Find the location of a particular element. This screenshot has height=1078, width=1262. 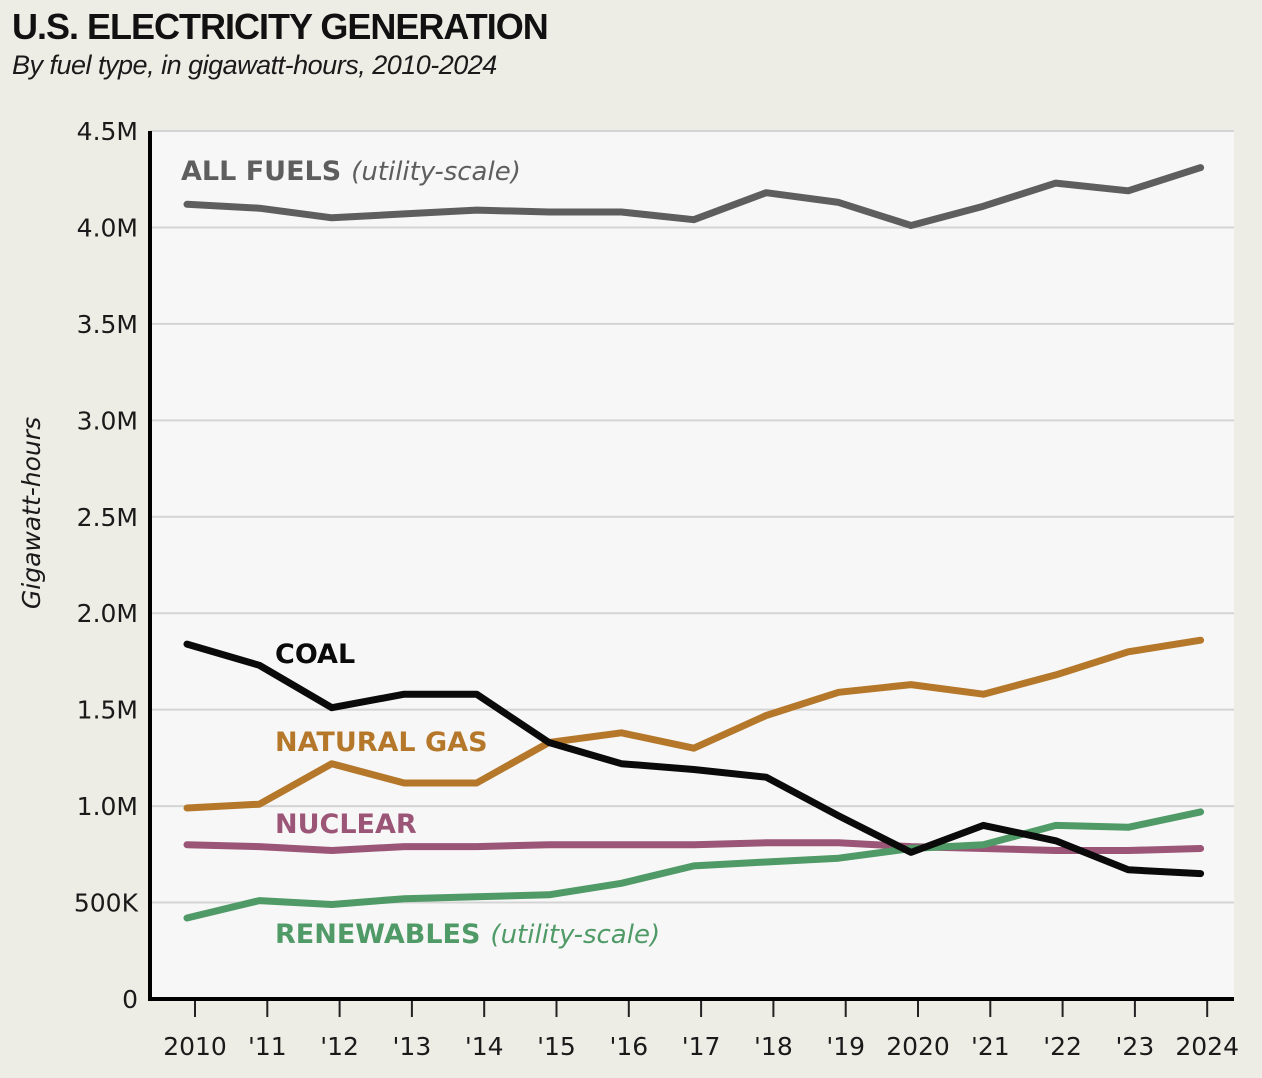

x-tick-label: 2020 is located at coordinates (918, 1046).